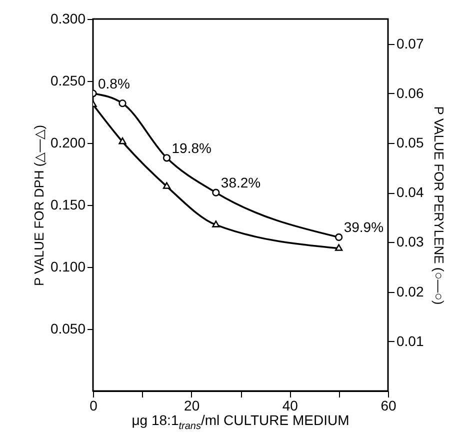 This screenshot has height=442, width=459. I want to click on y-tick-label: 0.050, so click(68, 328).